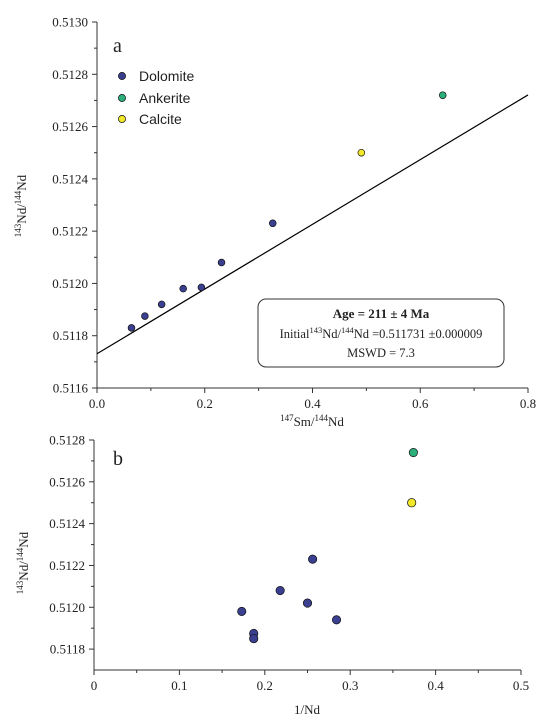  Describe the element at coordinates (70, 74) in the screenshot. I see `panel-a-y-tick-label: 0.5128` at that location.